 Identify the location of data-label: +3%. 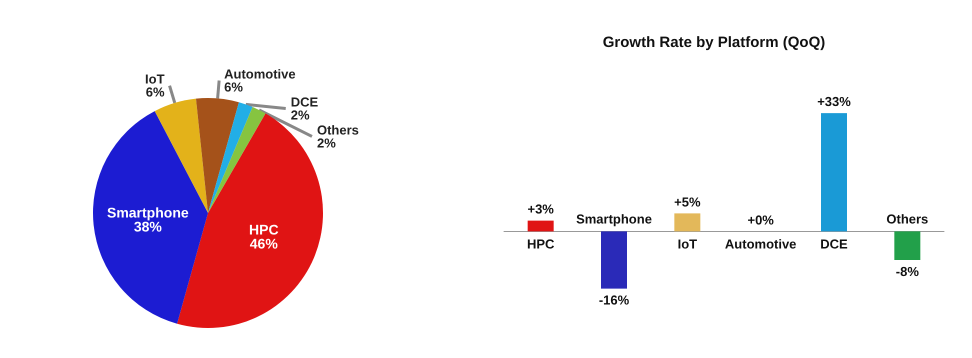
(540, 209).